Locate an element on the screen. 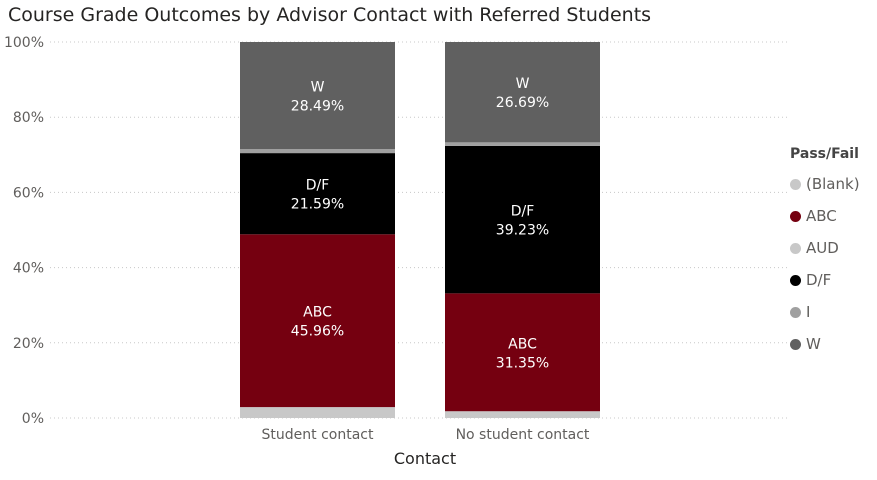  data-label-value: 31.35% is located at coordinates (522, 363).